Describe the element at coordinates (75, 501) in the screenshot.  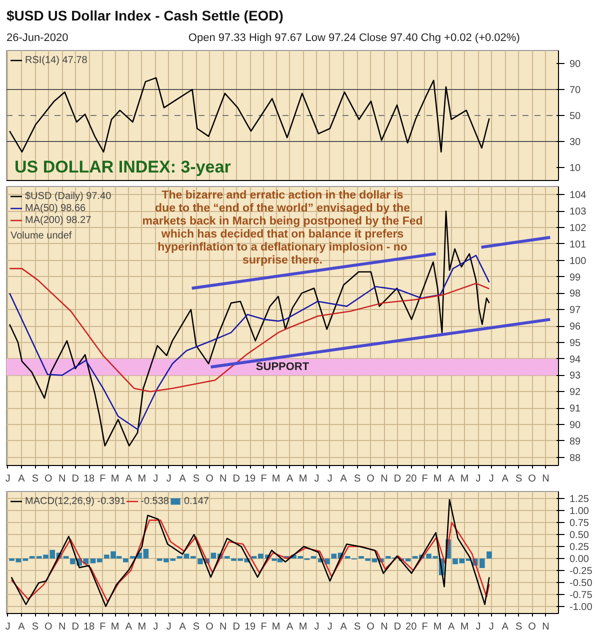
I see `legend-label: MACD(12,26,9) -0.391` at that location.